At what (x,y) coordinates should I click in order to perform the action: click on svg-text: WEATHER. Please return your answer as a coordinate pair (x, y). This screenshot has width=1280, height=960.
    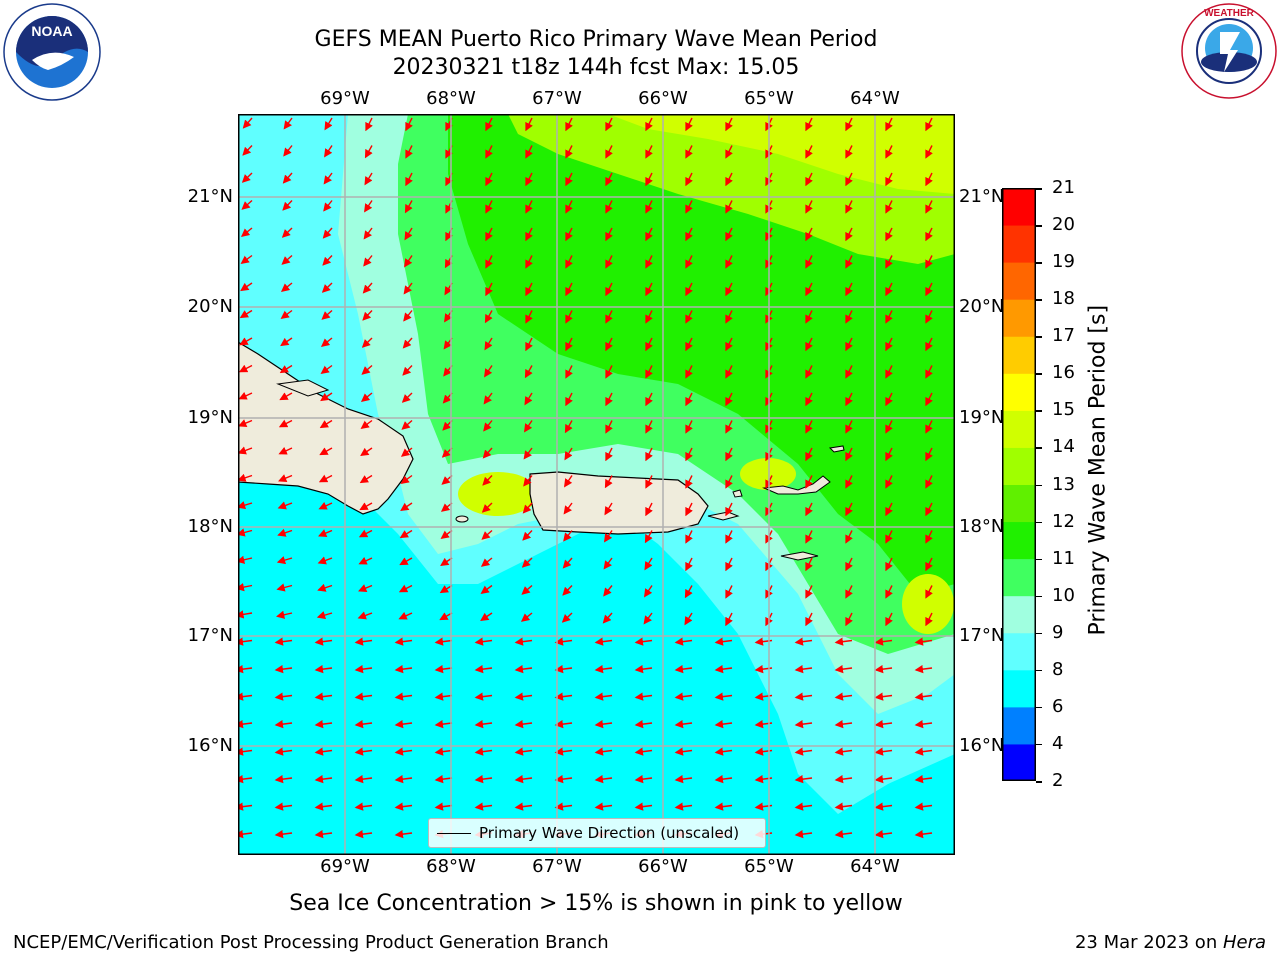
    Looking at the image, I should click on (1229, 13).